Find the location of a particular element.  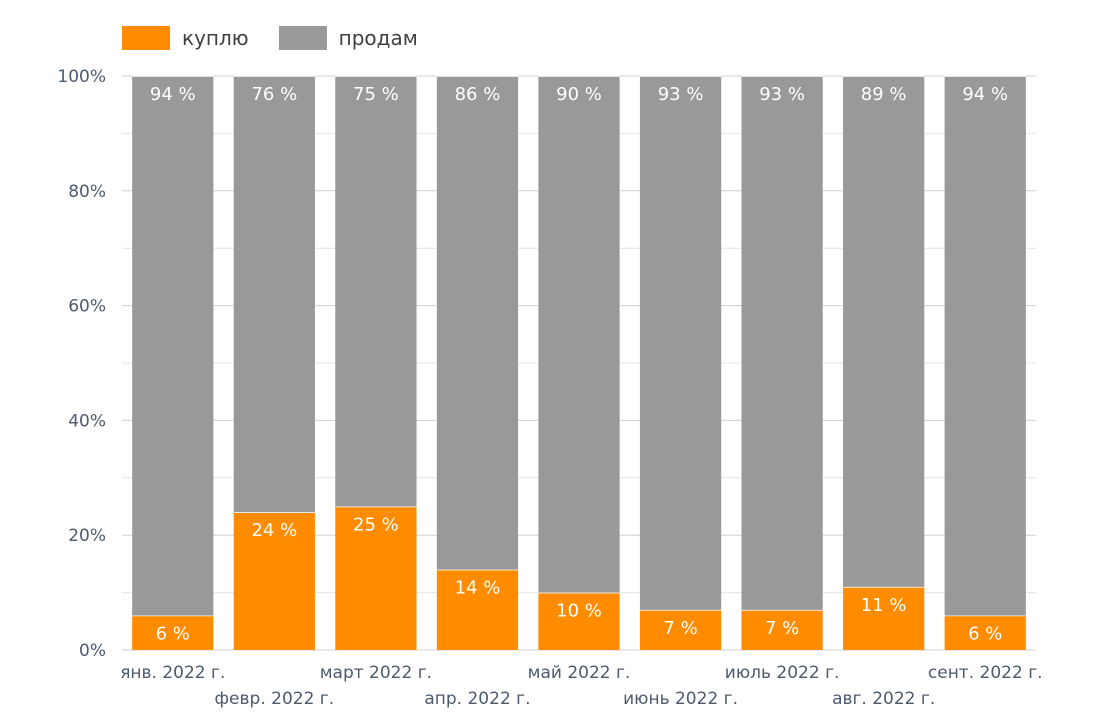

y-tick-label: 60% is located at coordinates (87, 307).